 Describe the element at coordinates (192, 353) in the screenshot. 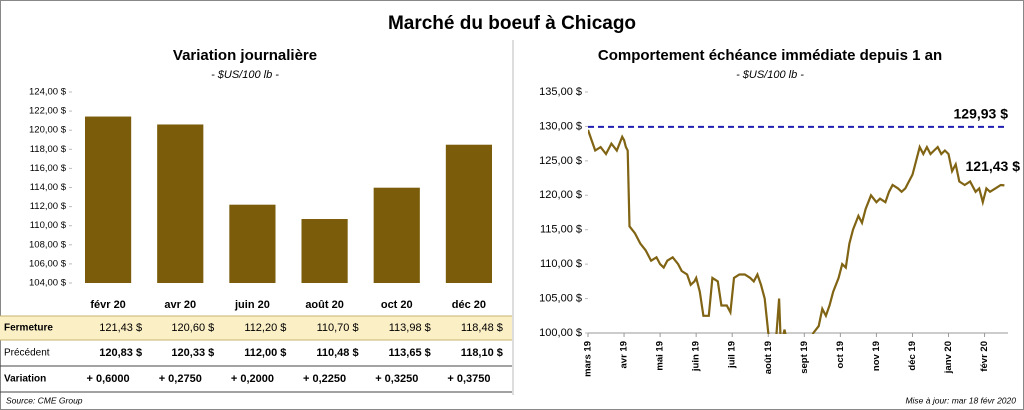

I see `table-cell: 120,33 $` at that location.